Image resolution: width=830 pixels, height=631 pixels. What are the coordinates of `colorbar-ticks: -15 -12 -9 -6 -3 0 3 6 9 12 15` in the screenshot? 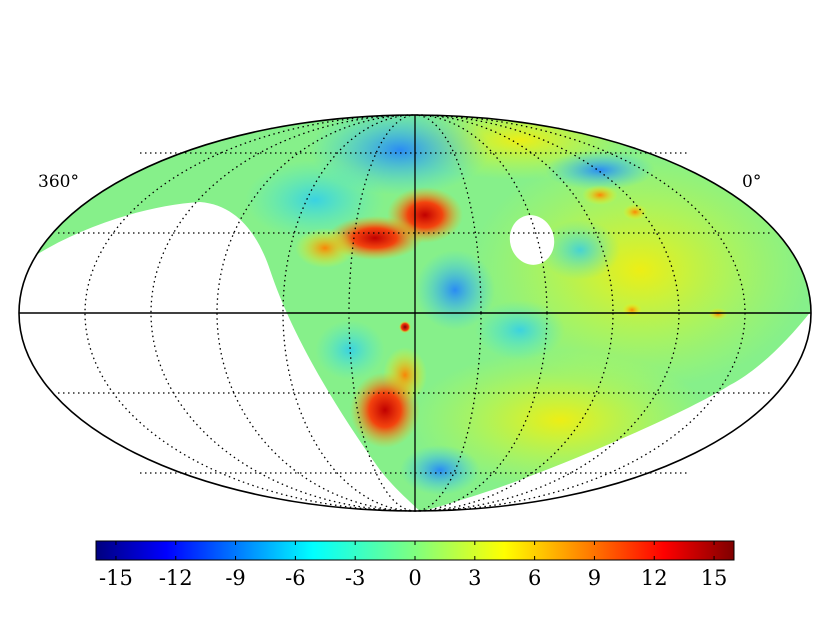 It's located at (413, 565).